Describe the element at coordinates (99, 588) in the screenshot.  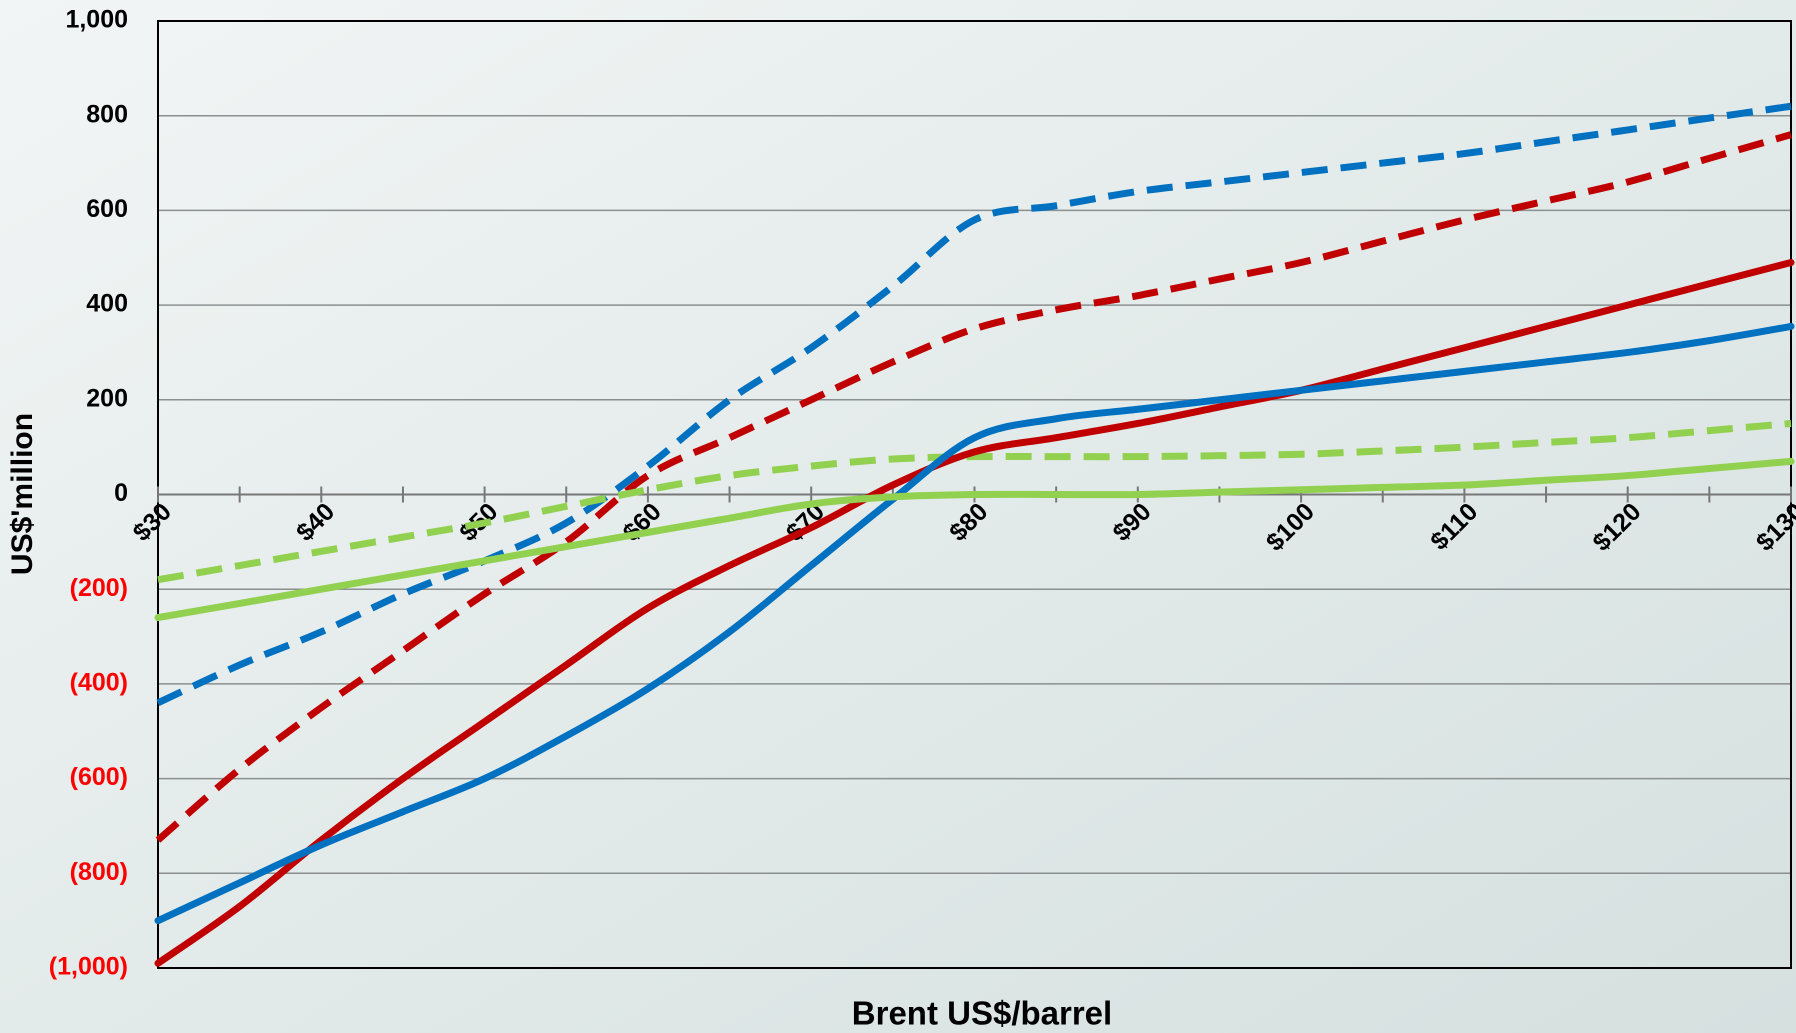
I see `y-tick-label: (200)` at that location.